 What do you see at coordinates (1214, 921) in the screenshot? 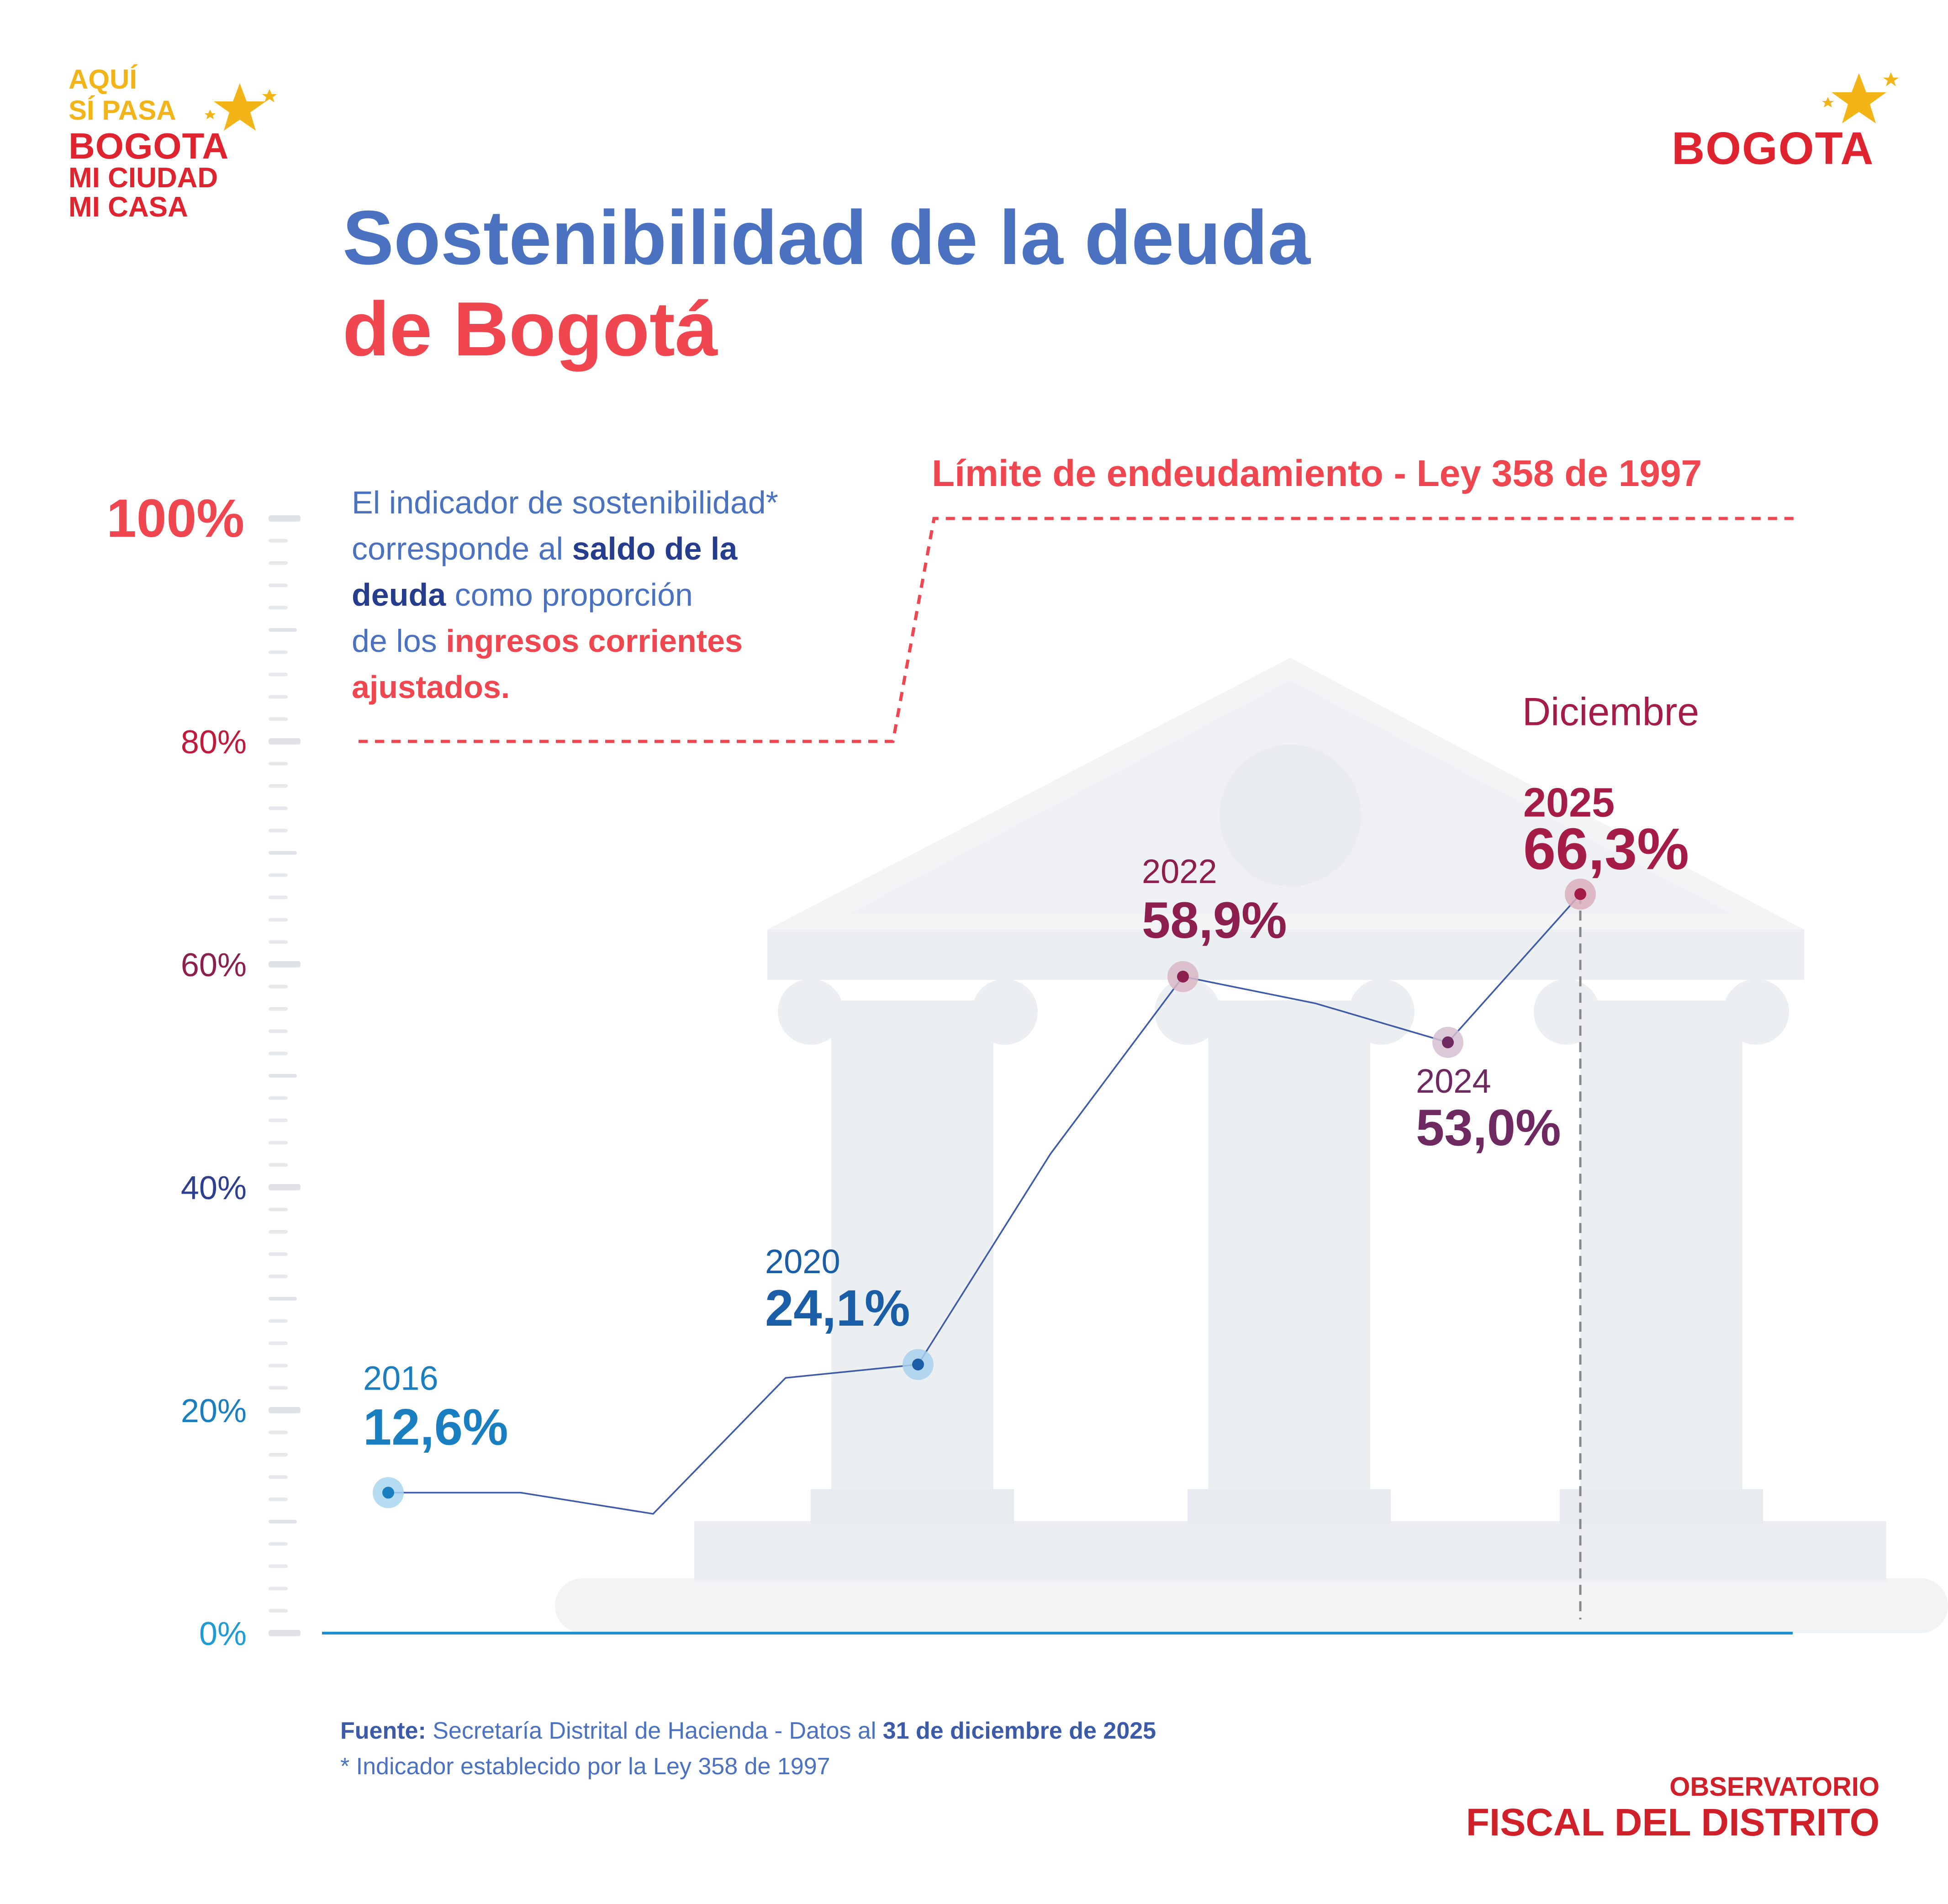
I see `data-label-value: 58,9%` at bounding box center [1214, 921].